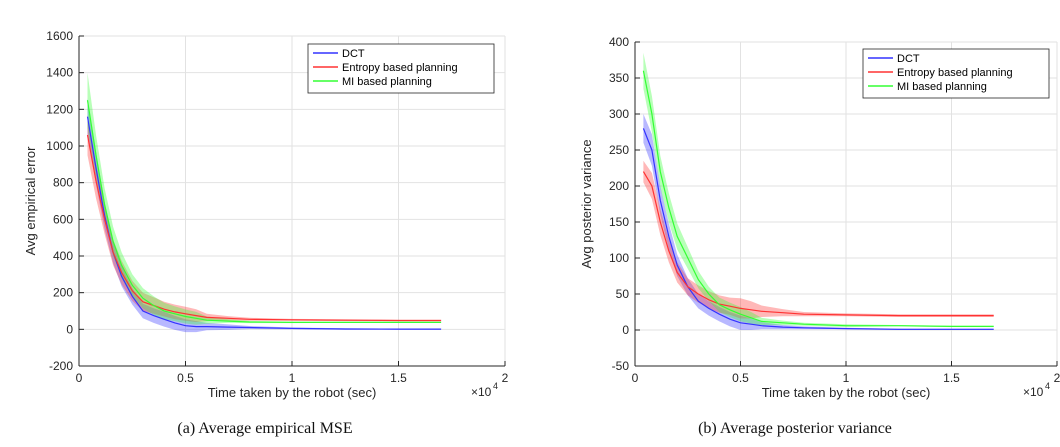  What do you see at coordinates (623, 294) in the screenshot?
I see `y-tick-label: 50` at bounding box center [623, 294].